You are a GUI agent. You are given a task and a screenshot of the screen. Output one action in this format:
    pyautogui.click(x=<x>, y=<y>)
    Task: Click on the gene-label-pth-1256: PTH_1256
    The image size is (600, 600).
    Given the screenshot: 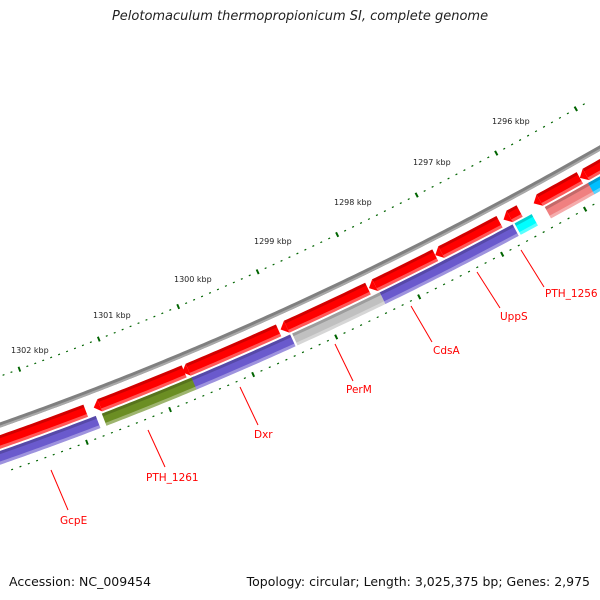 What is the action you would take?
    pyautogui.click(x=571, y=294)
    